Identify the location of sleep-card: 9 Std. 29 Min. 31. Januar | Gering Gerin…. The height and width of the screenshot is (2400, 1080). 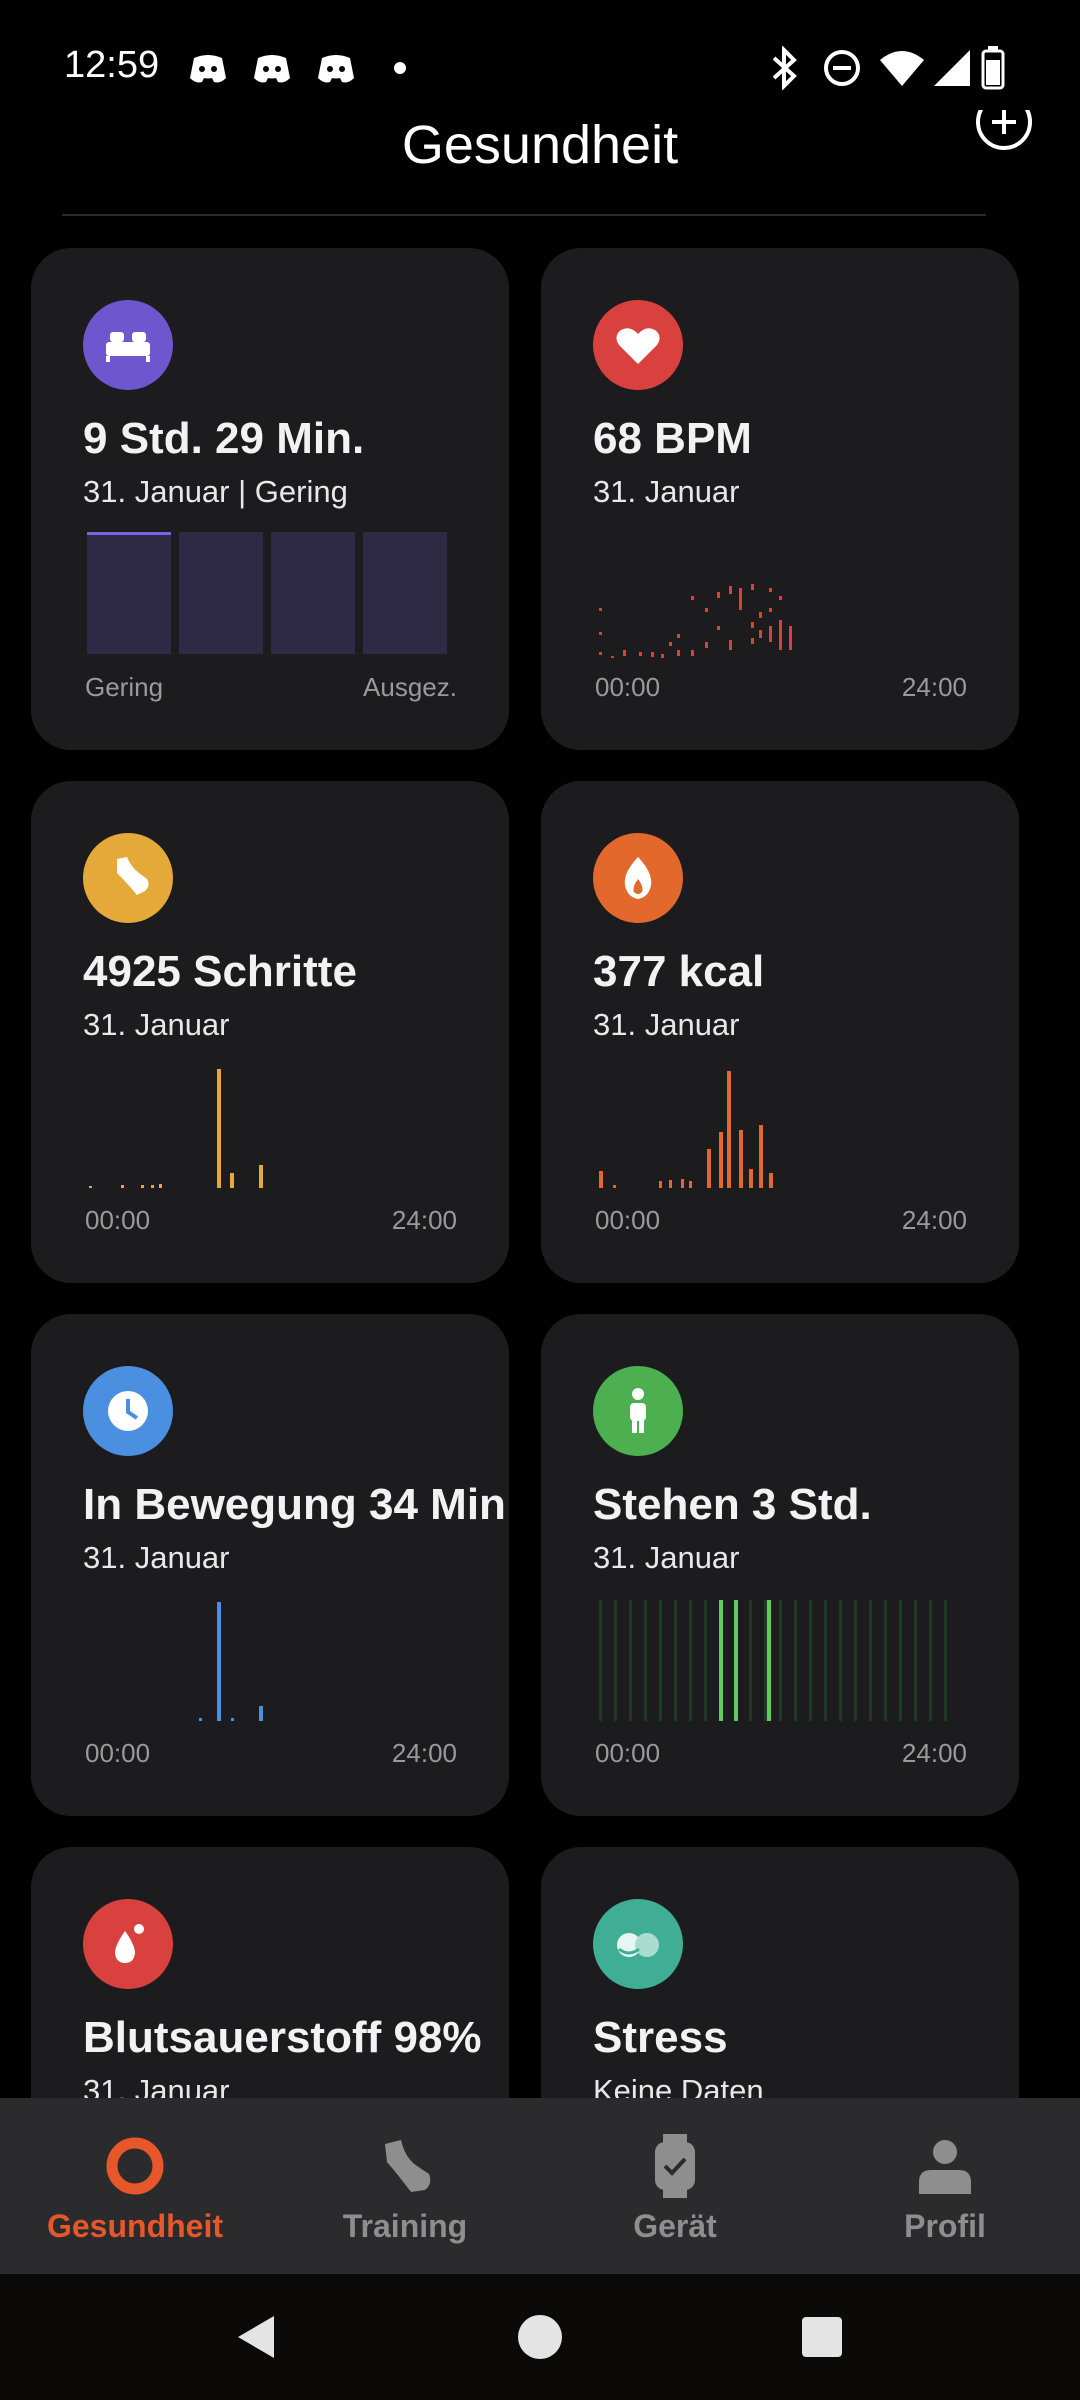
(270, 499).